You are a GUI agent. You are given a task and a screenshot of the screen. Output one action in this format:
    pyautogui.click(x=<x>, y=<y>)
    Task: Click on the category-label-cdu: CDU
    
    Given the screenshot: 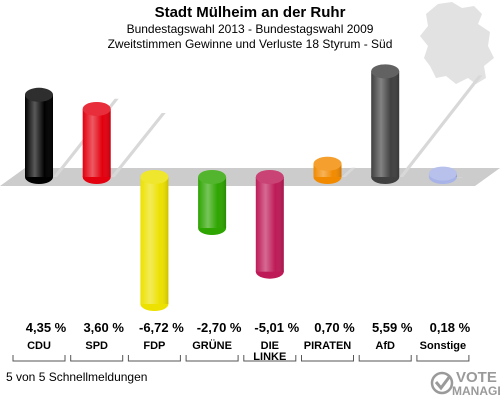 What is the action you would take?
    pyautogui.click(x=39, y=346)
    